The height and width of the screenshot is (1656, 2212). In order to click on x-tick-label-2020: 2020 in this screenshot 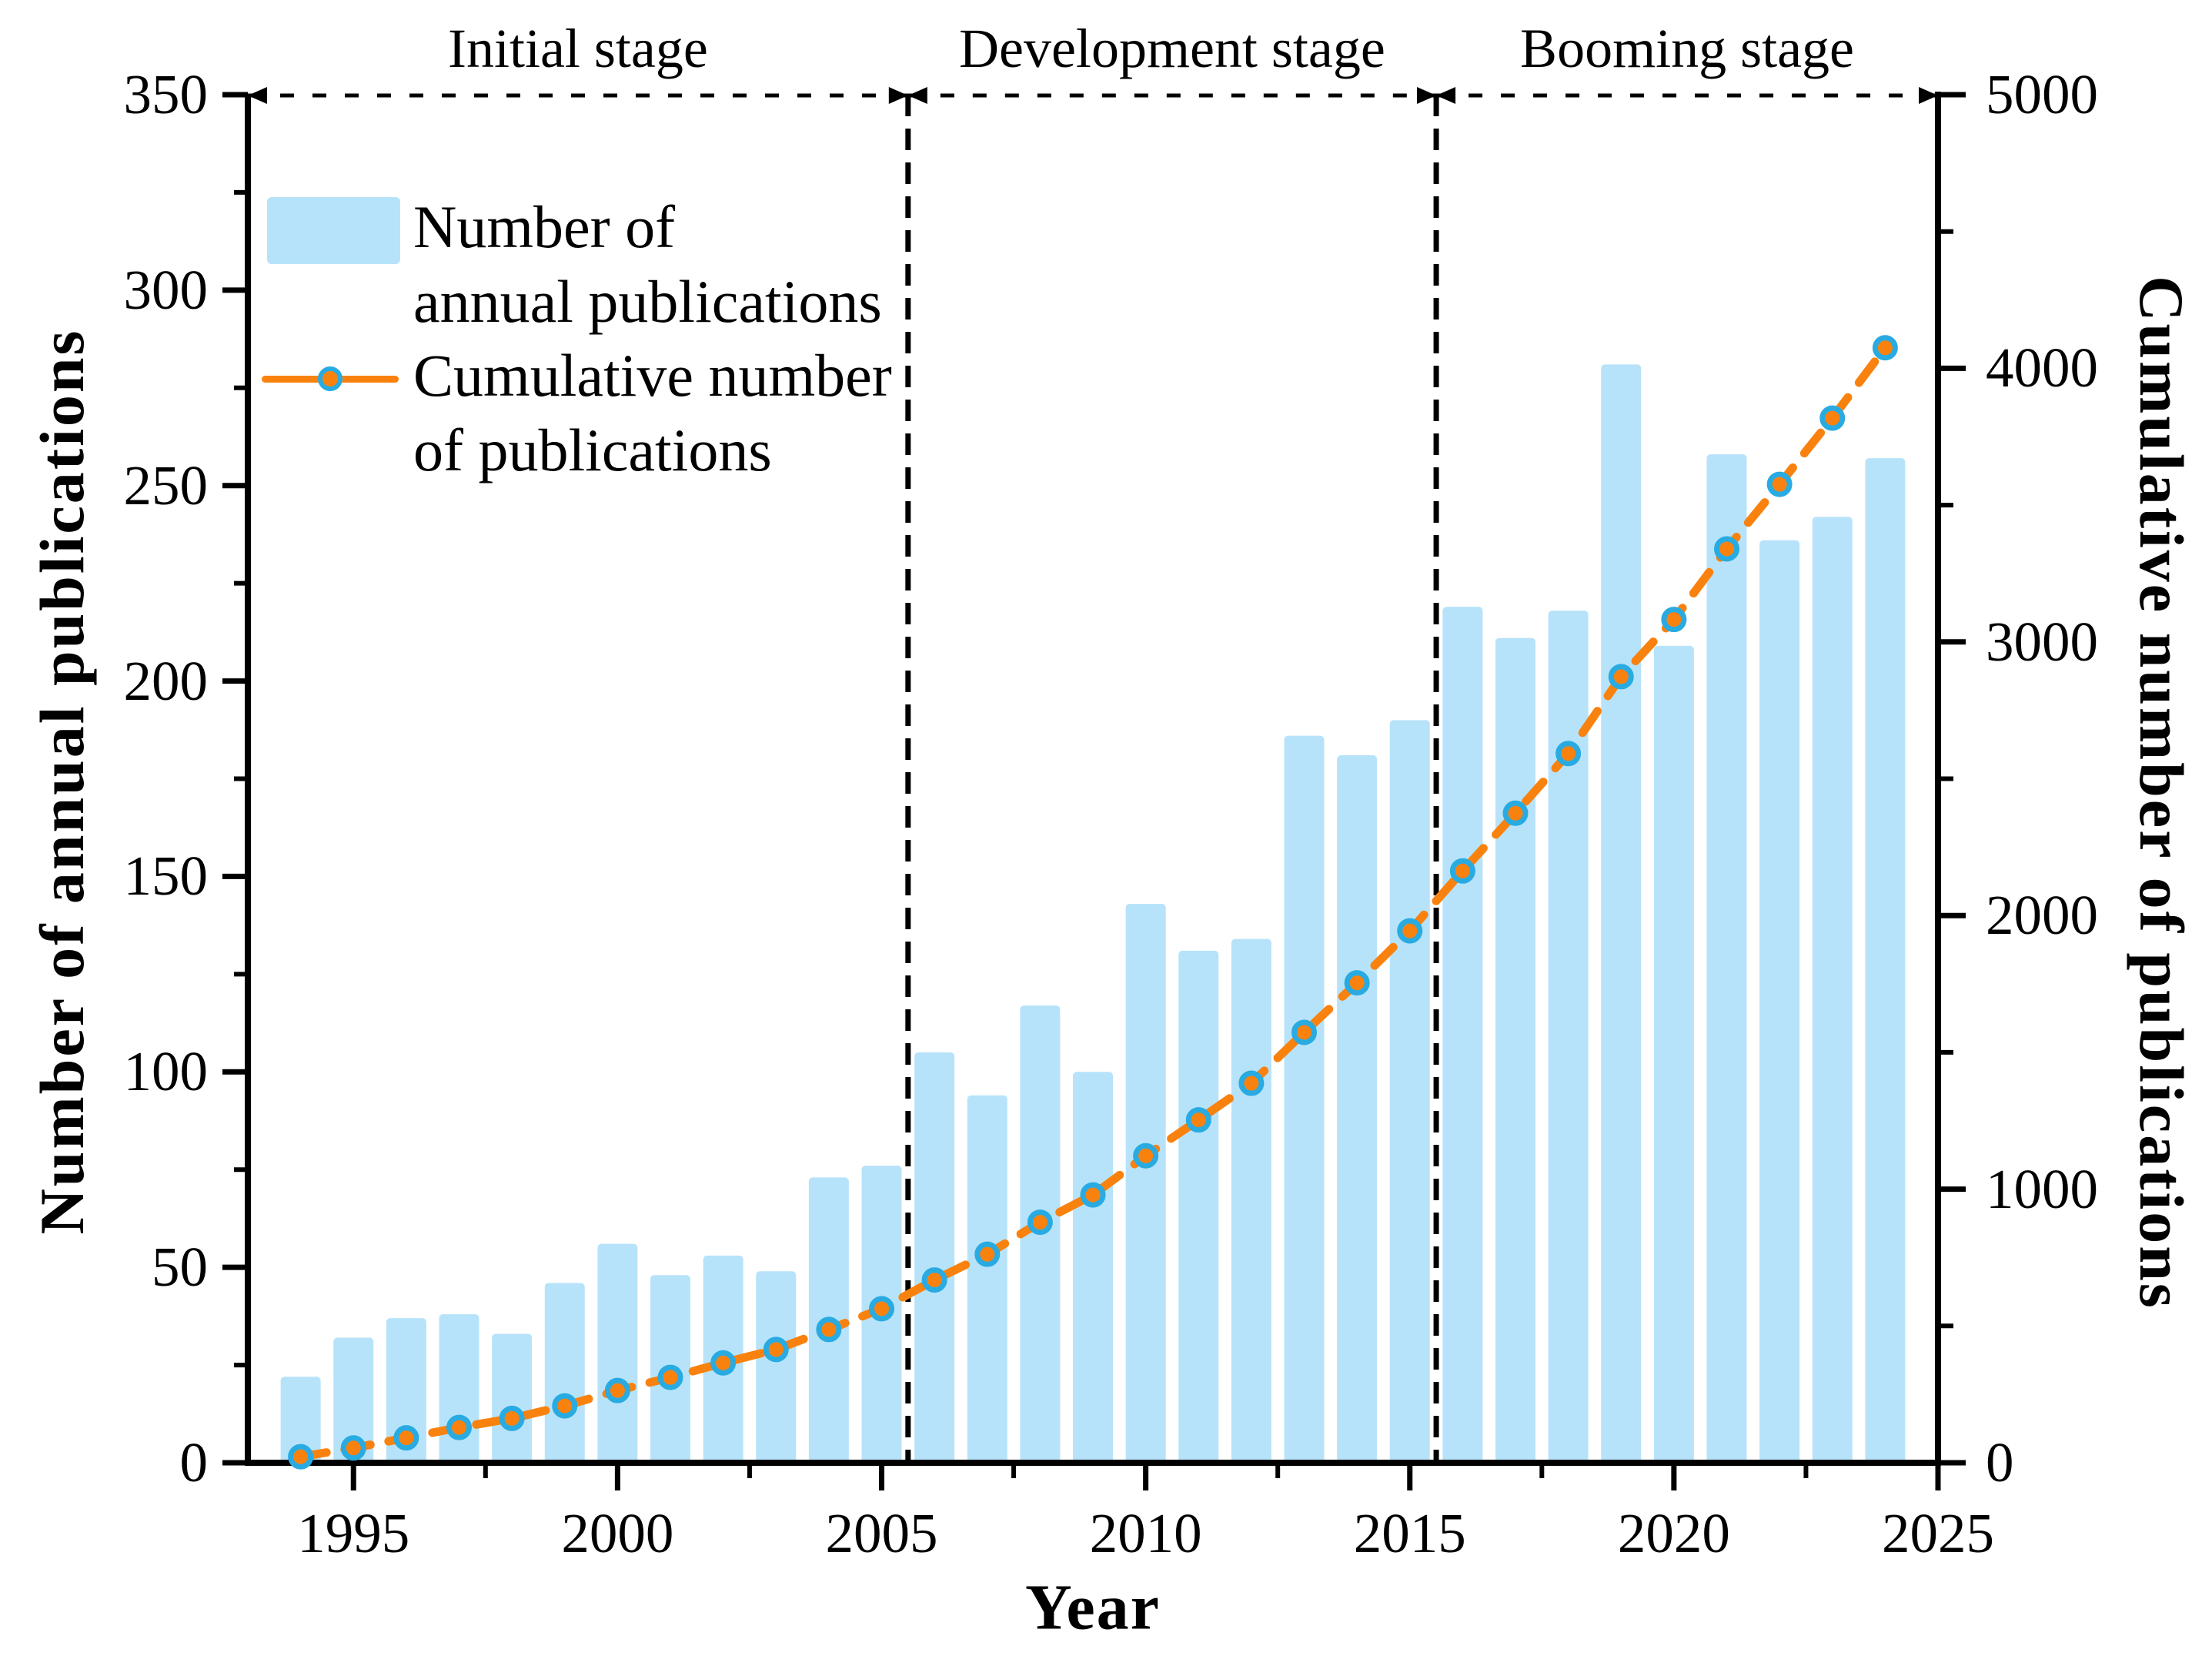, I will do `click(1674, 1533)`.